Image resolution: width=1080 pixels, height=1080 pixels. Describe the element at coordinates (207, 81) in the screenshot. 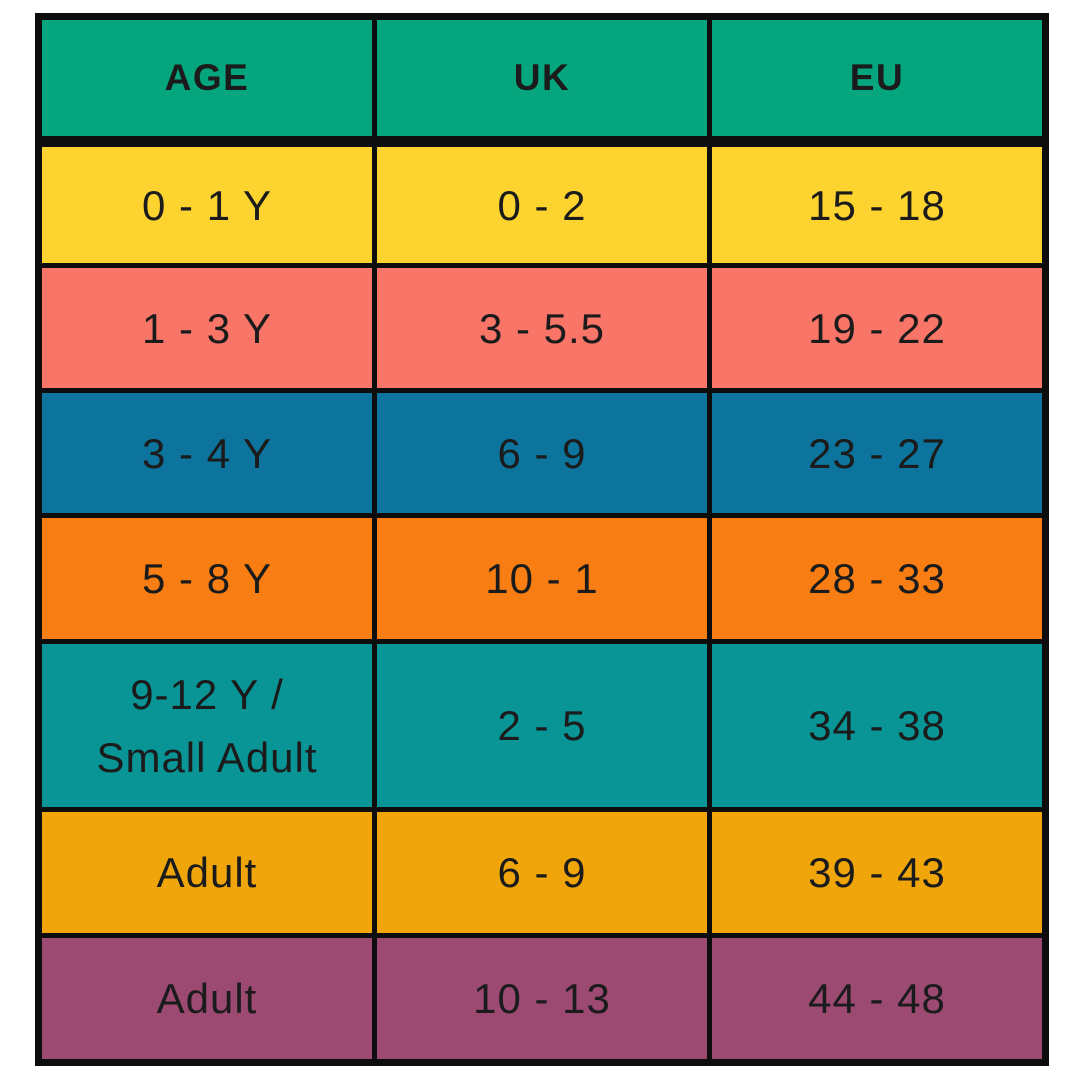

I see `column-header-age: AGE` at that location.